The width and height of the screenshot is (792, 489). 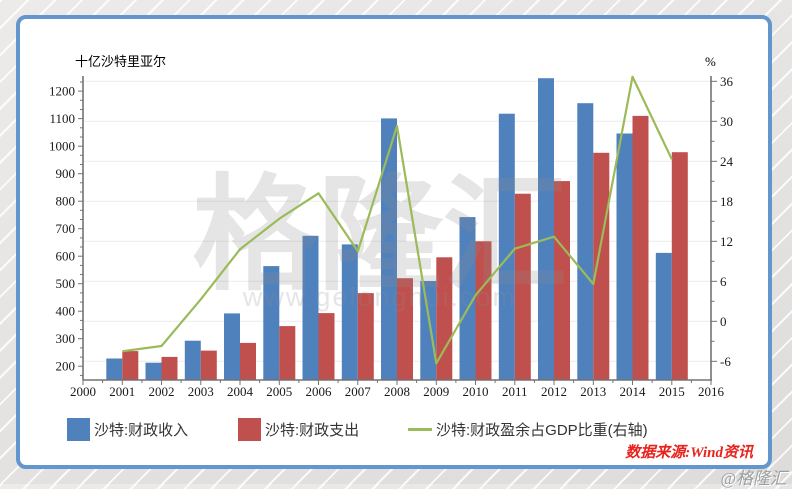 I want to click on x-axis-tick-label: 2006, so click(x=319, y=391).